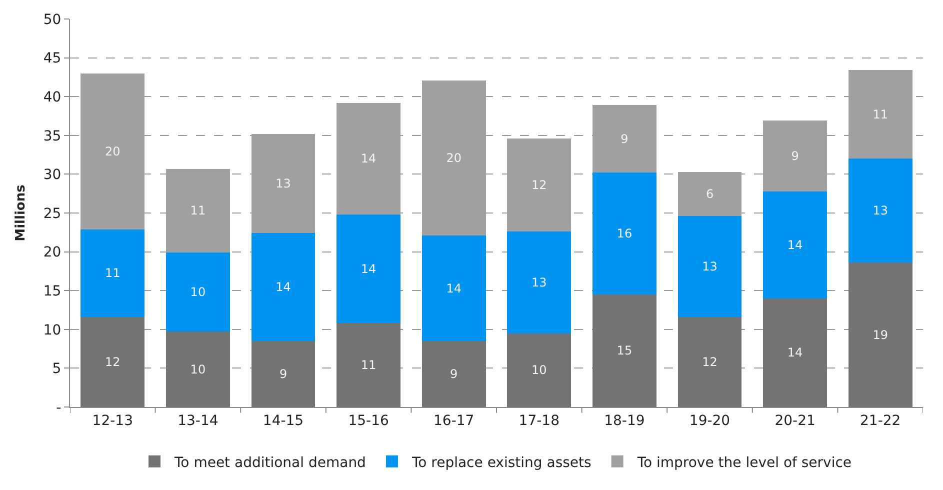 The height and width of the screenshot is (490, 943). I want to click on x-tick-label: 20-21, so click(795, 420).